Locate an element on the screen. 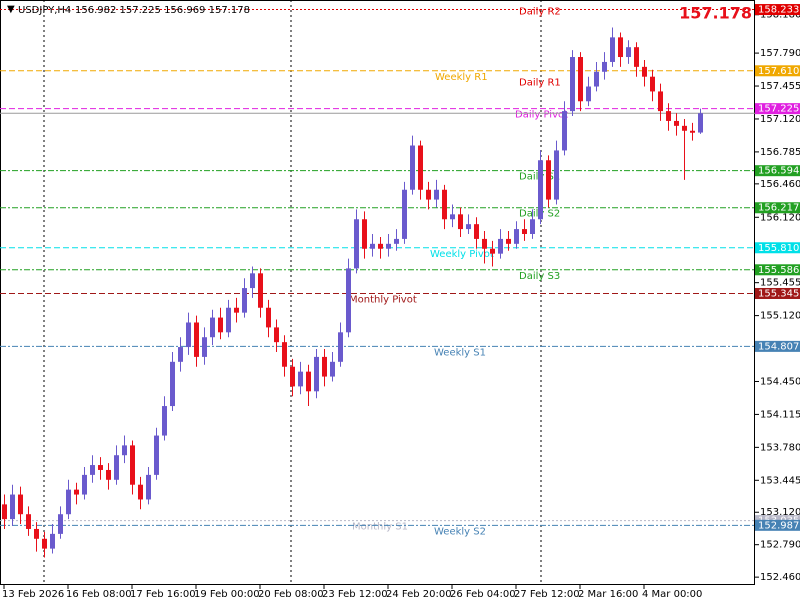  y-tick-label: 157.455 is located at coordinates (780, 86).